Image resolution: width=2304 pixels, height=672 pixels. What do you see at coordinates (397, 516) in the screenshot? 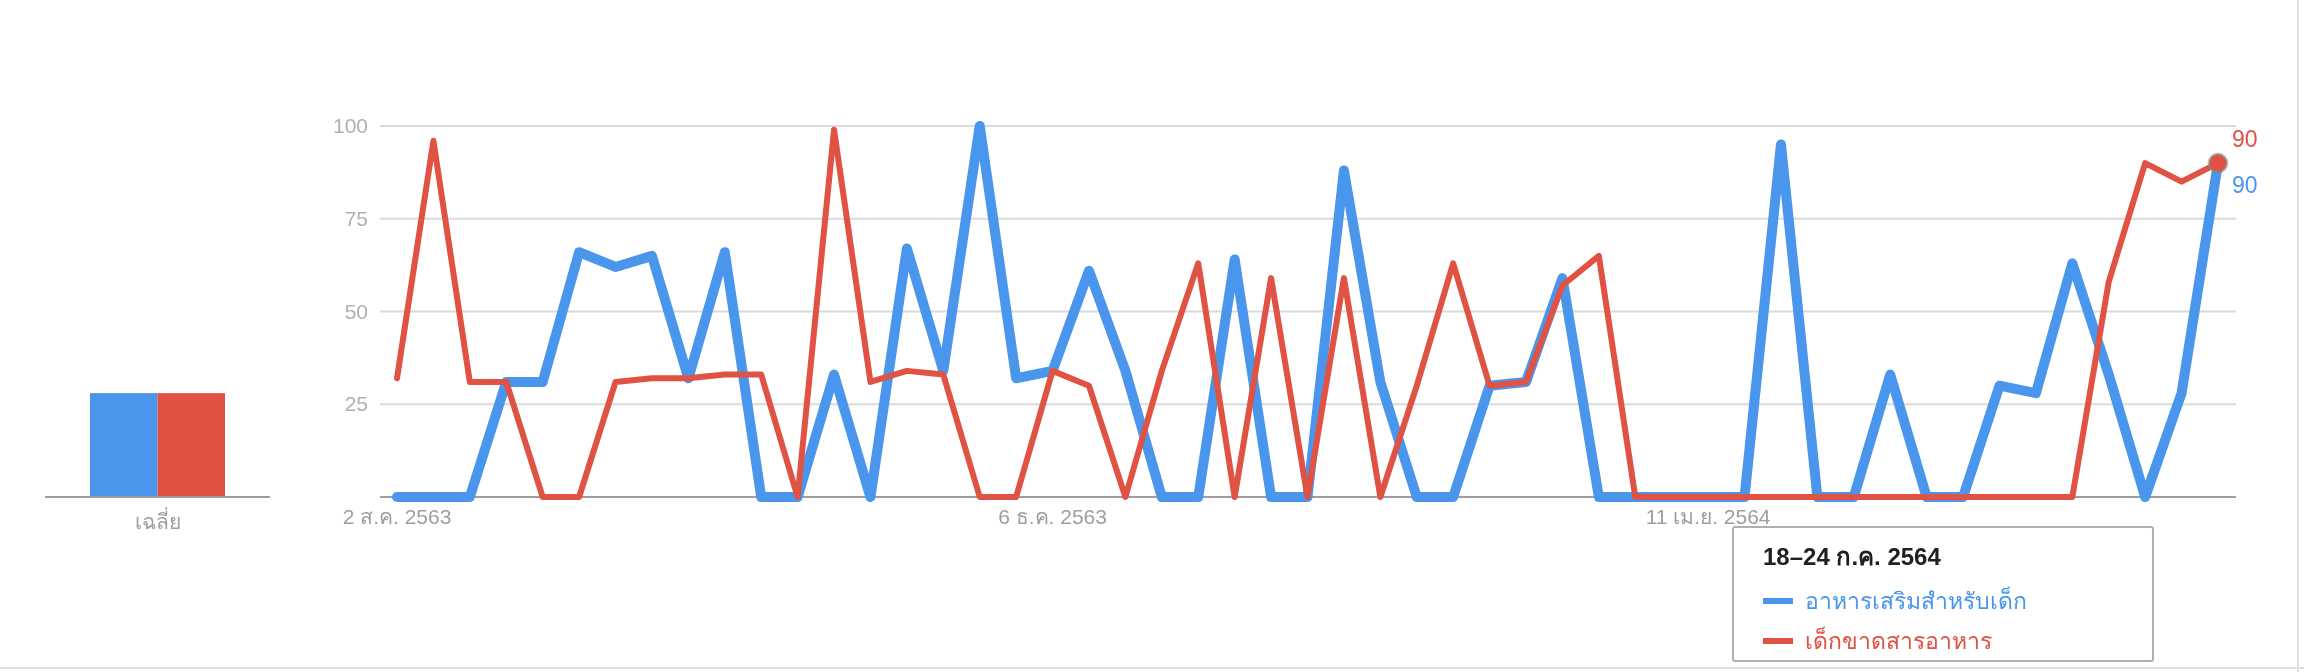
I see `x-tick-label: 2 ส.ค. 2563` at bounding box center [397, 516].